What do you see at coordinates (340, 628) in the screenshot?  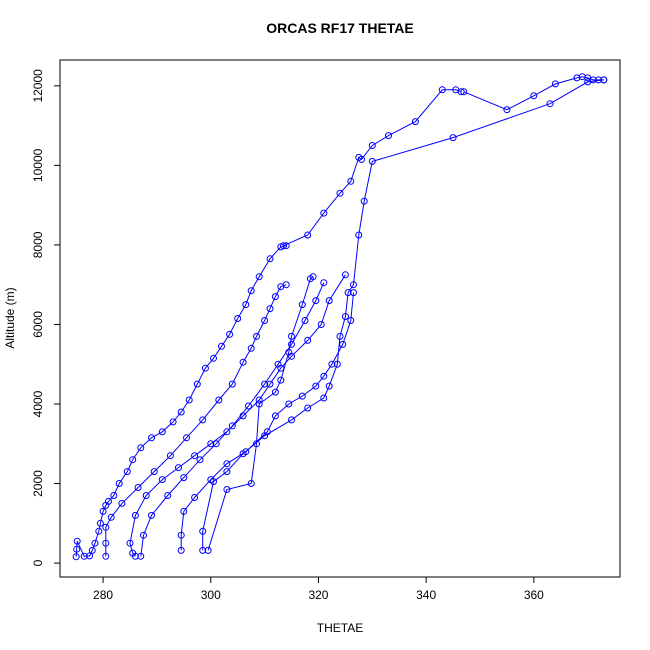 I see `x-axis-title: THETAE` at bounding box center [340, 628].